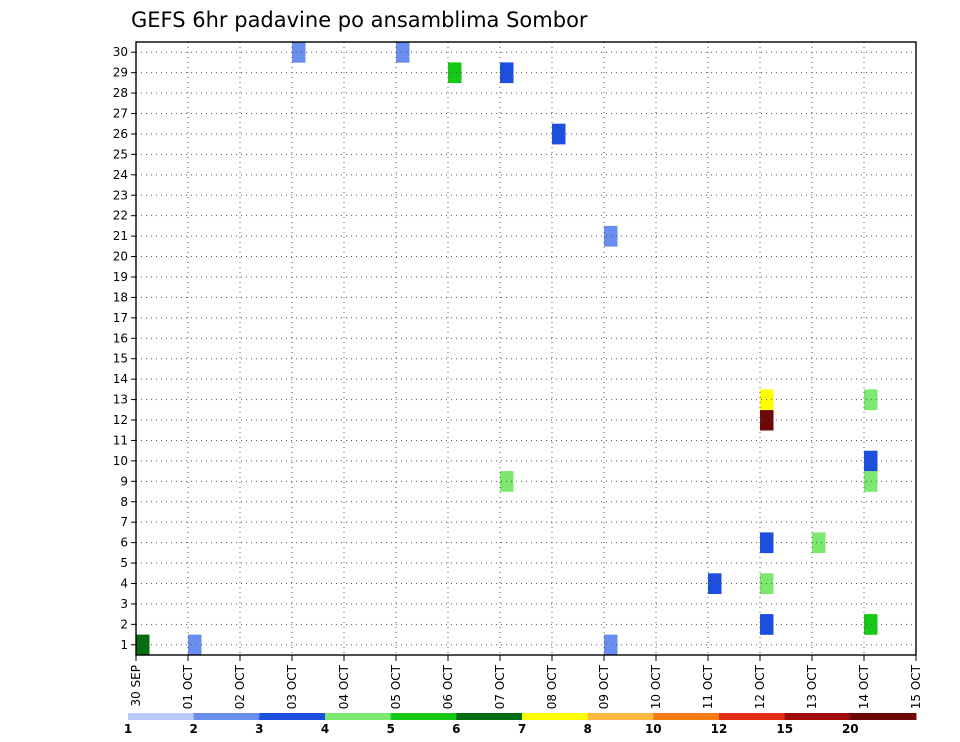  I want to click on x-tick-label: 08 OCT, so click(552, 686).